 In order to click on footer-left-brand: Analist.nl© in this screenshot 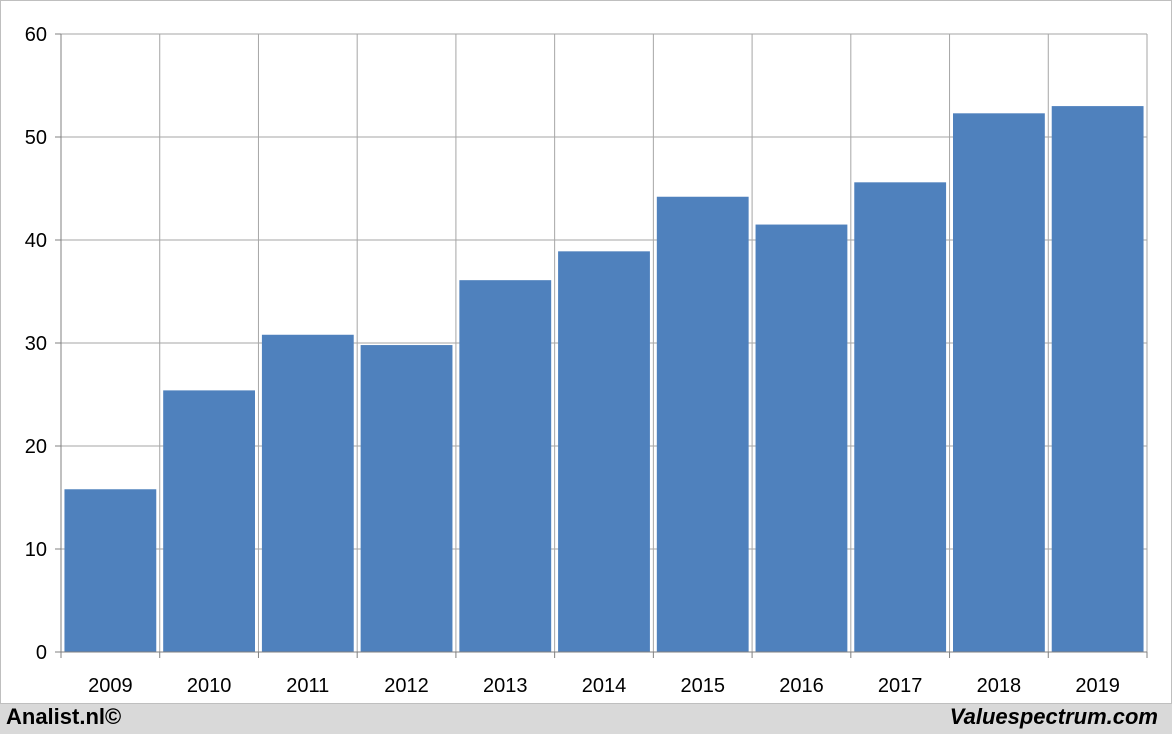, I will do `click(64, 716)`.